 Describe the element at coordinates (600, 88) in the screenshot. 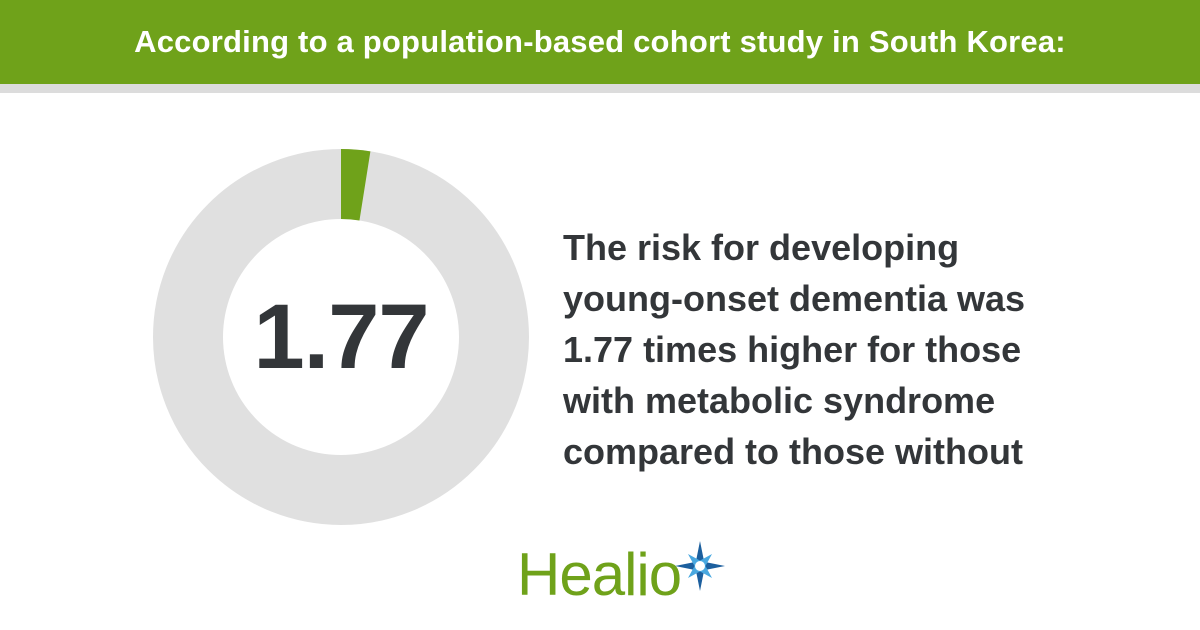

I see `header-divider` at that location.